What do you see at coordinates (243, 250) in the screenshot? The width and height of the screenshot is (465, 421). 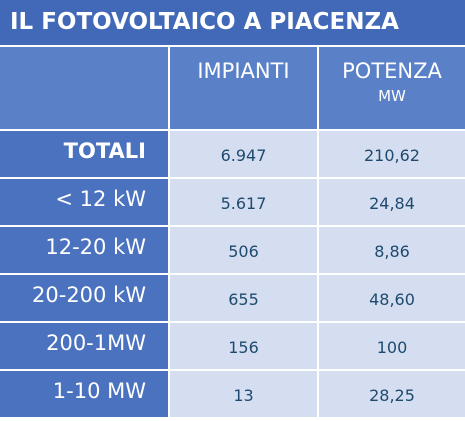 I see `cell: 506` at bounding box center [243, 250].